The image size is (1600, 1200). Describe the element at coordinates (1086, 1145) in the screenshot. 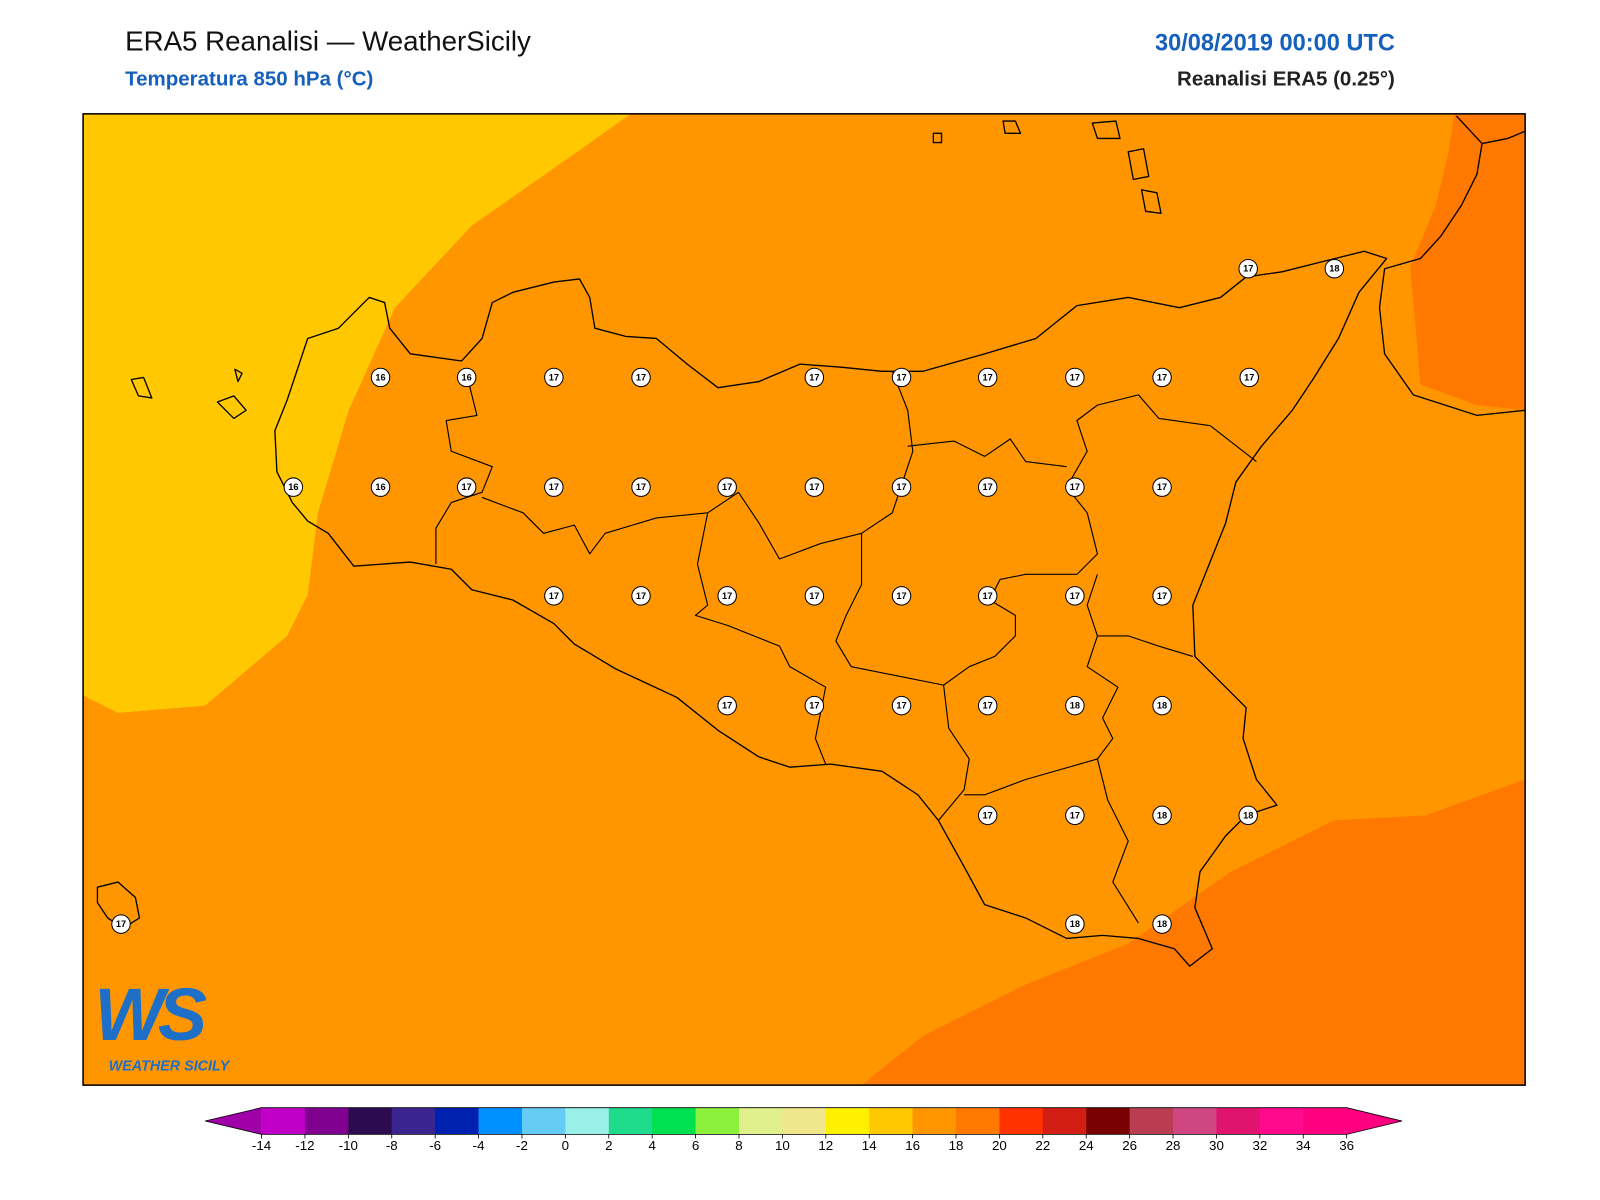

I see `colorbar-tick-label: 24` at that location.